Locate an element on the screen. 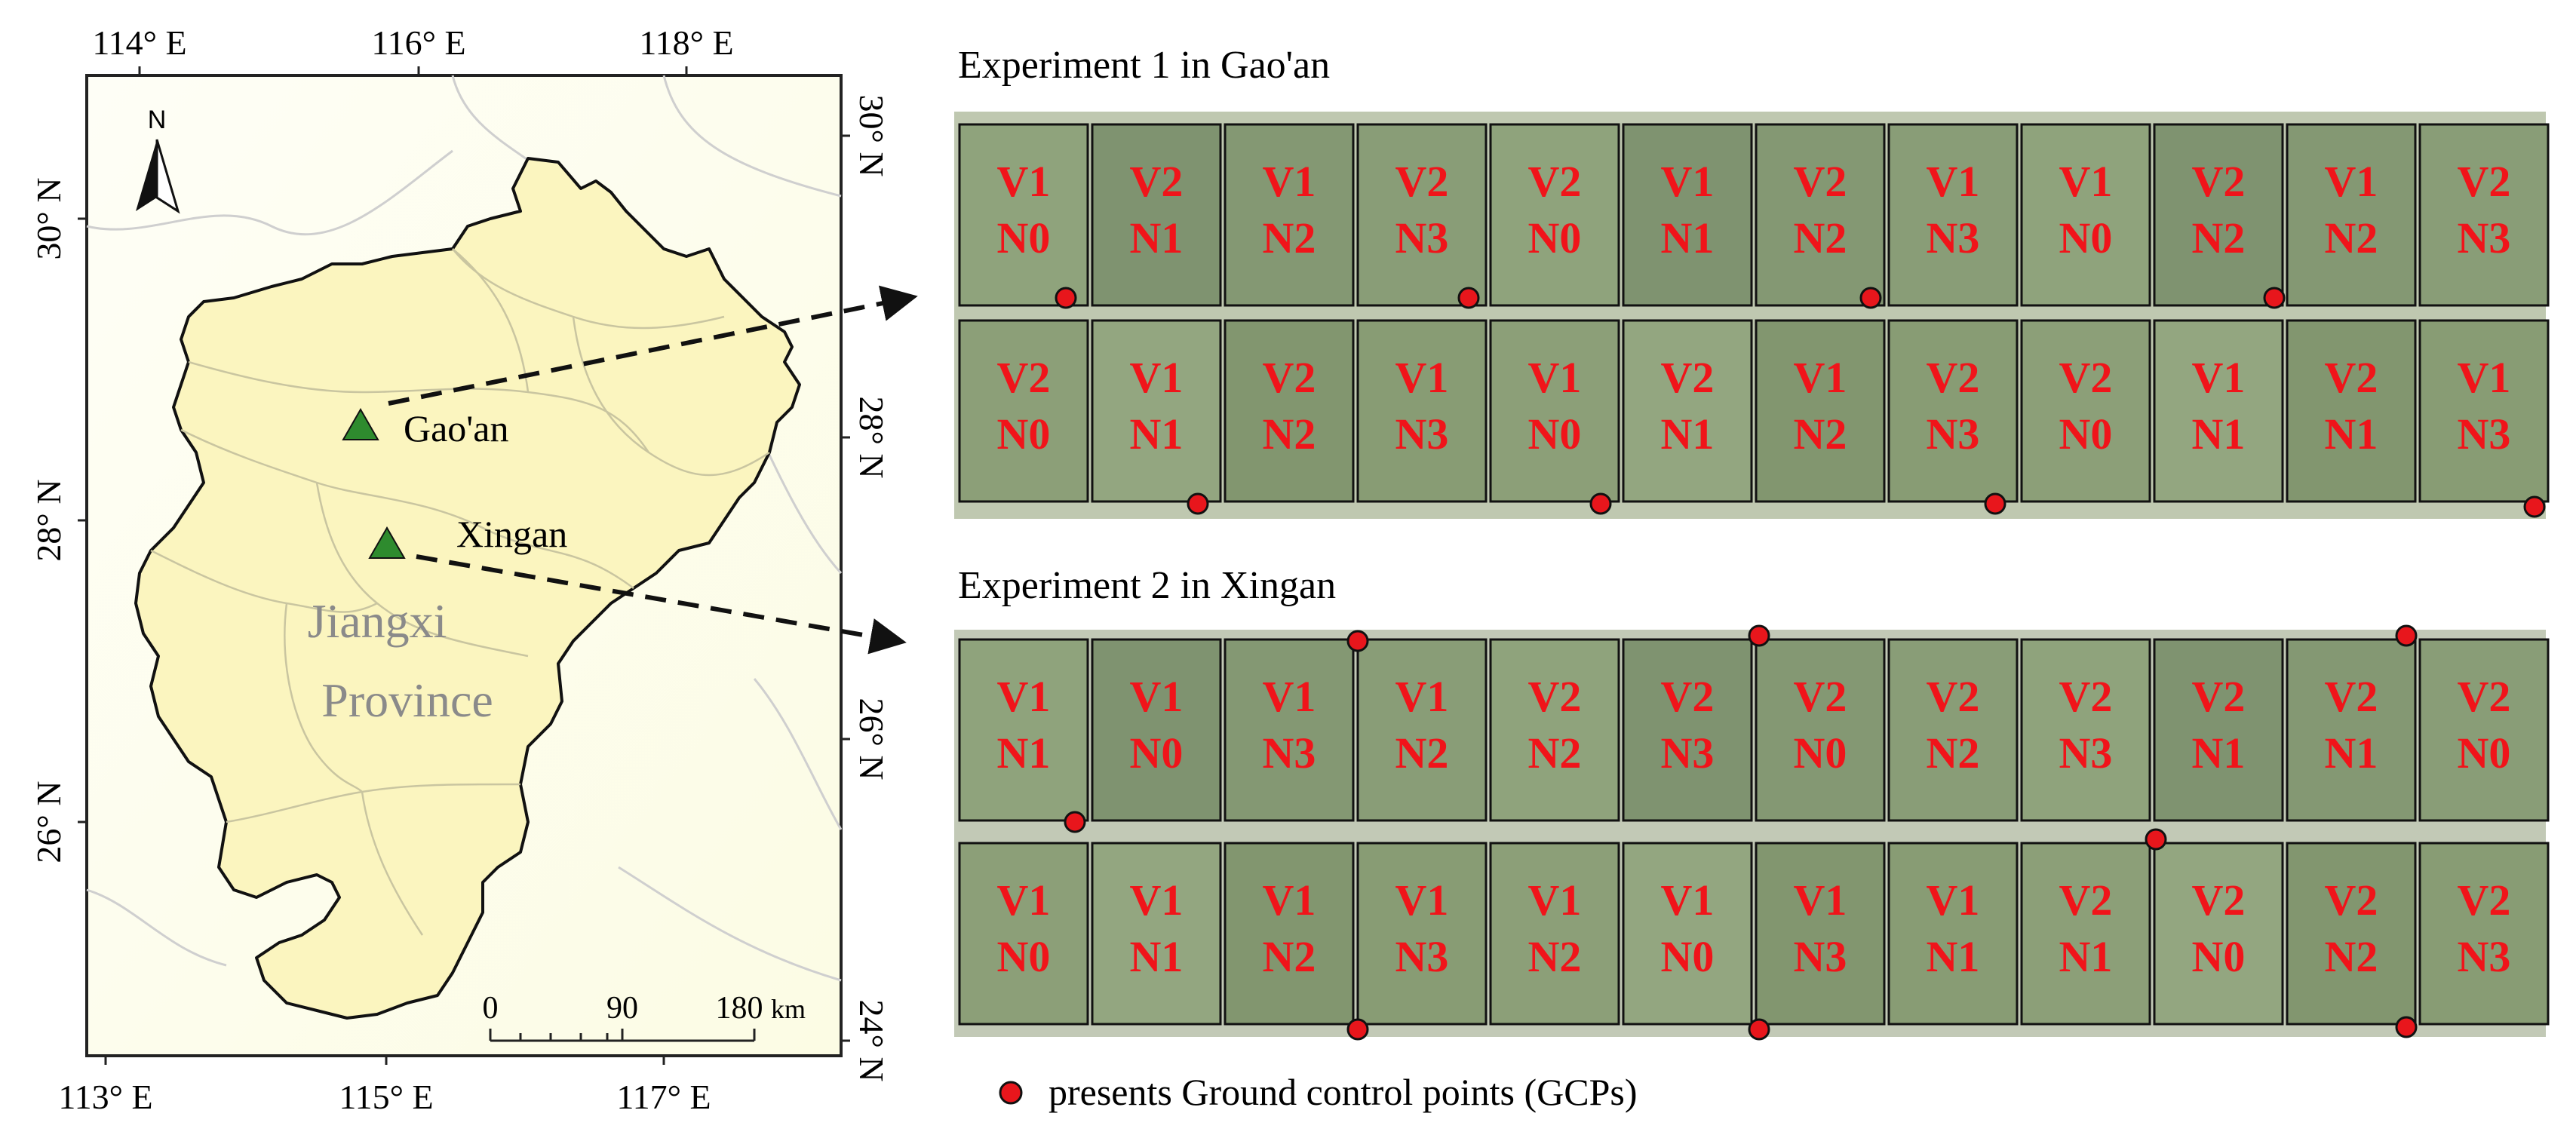 This screenshot has width=2576, height=1144. experiment1-title: Experiment 1 in Gao'an is located at coordinates (1144, 65).